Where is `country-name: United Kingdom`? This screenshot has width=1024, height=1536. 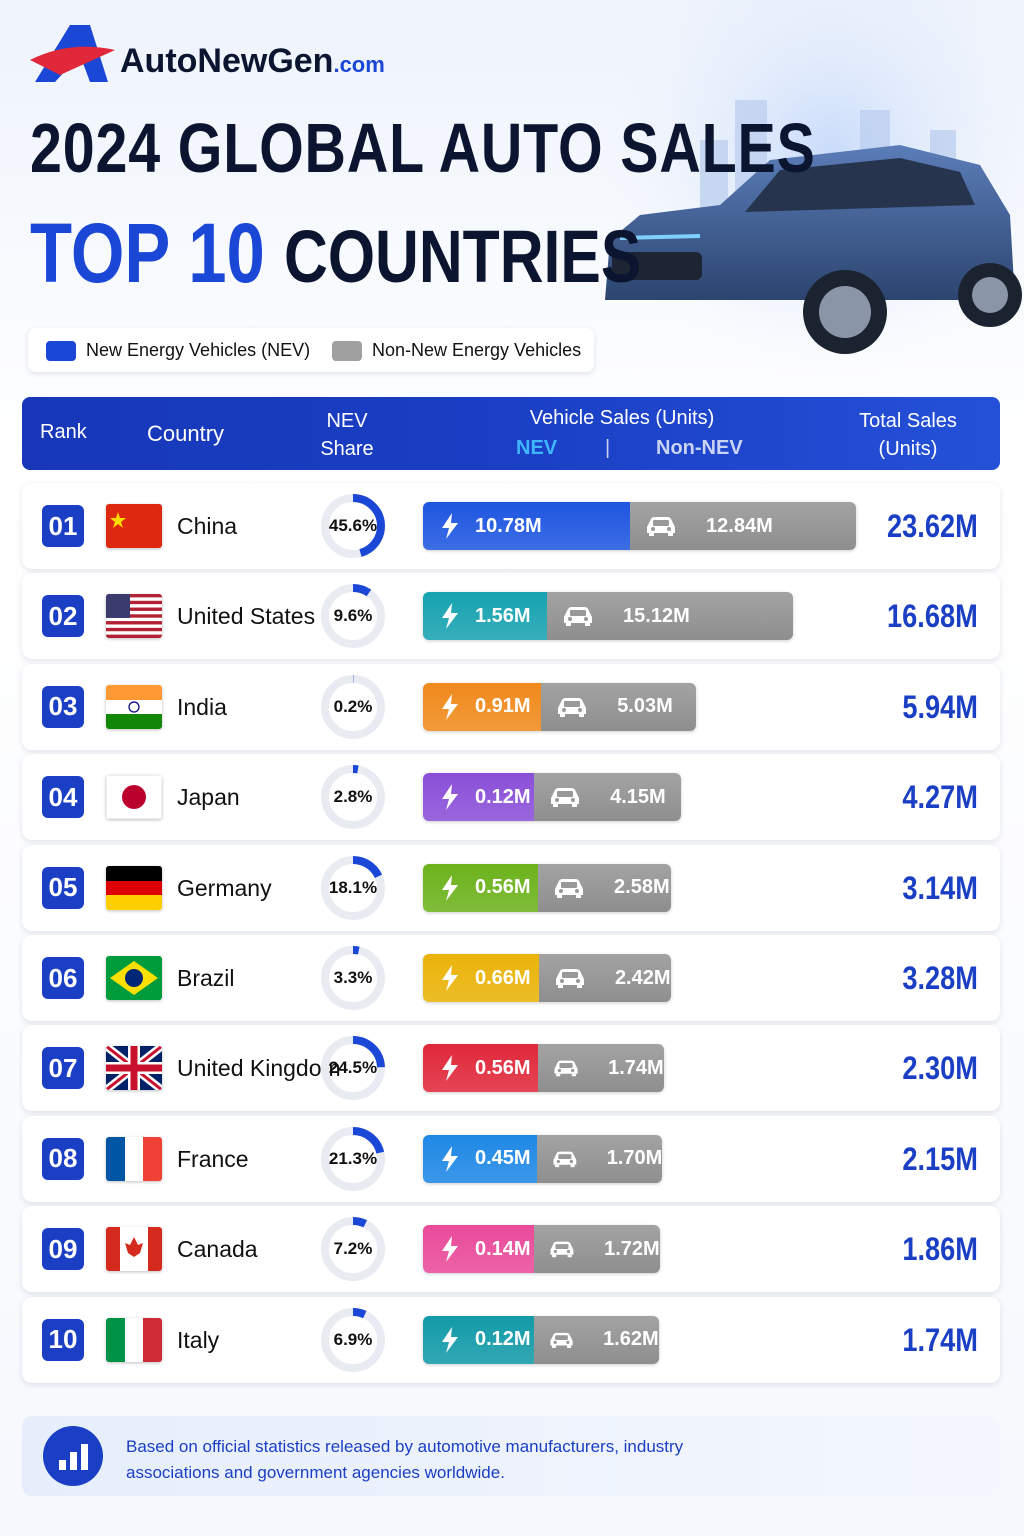 country-name: United Kingdom is located at coordinates (259, 1068).